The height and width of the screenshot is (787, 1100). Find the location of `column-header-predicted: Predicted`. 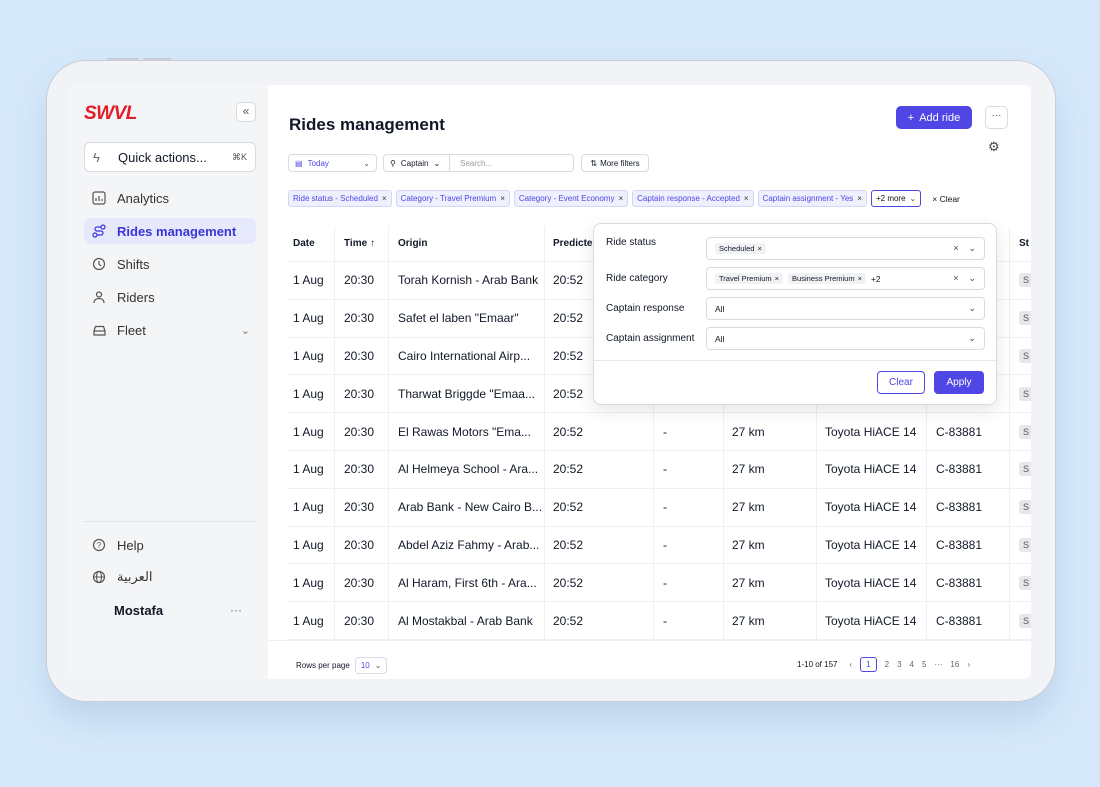

column-header-predicted: Predicted is located at coordinates (576, 243).